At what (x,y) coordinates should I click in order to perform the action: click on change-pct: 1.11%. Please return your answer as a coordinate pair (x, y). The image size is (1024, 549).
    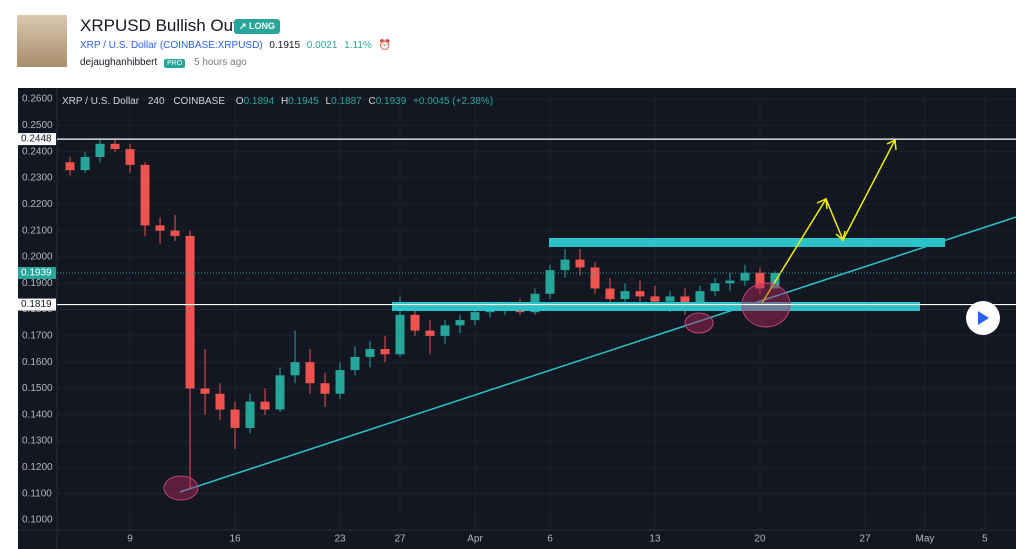
    Looking at the image, I should click on (358, 45).